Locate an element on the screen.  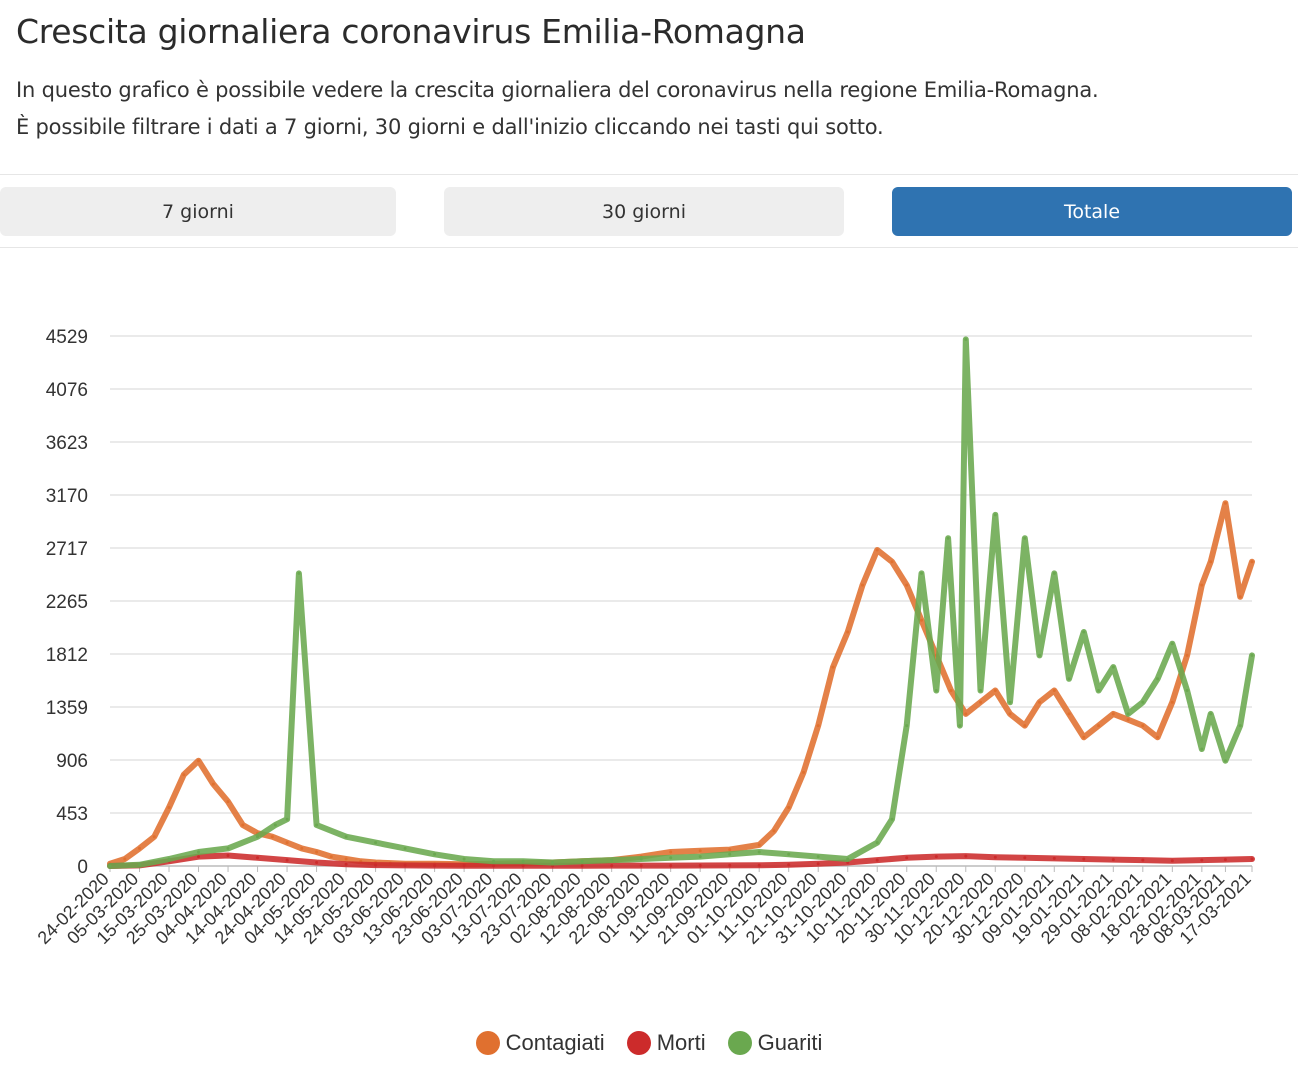
legend-label-contagiati: Contagiati is located at coordinates (555, 1042).